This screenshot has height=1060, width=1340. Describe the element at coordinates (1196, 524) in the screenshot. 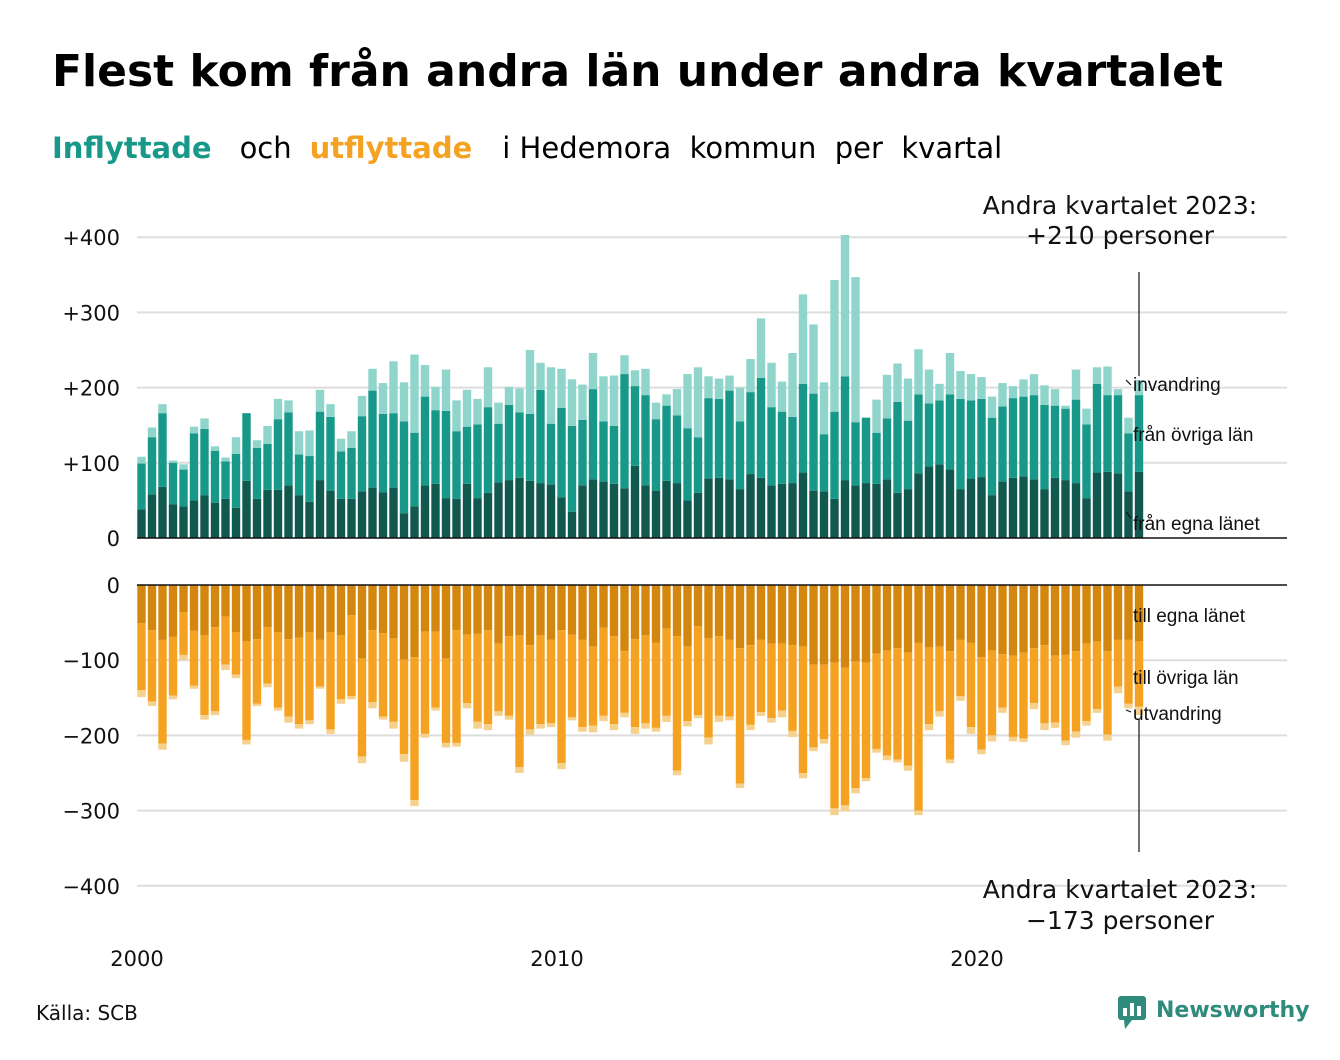

I see `label-in-own: från egna länet` at that location.